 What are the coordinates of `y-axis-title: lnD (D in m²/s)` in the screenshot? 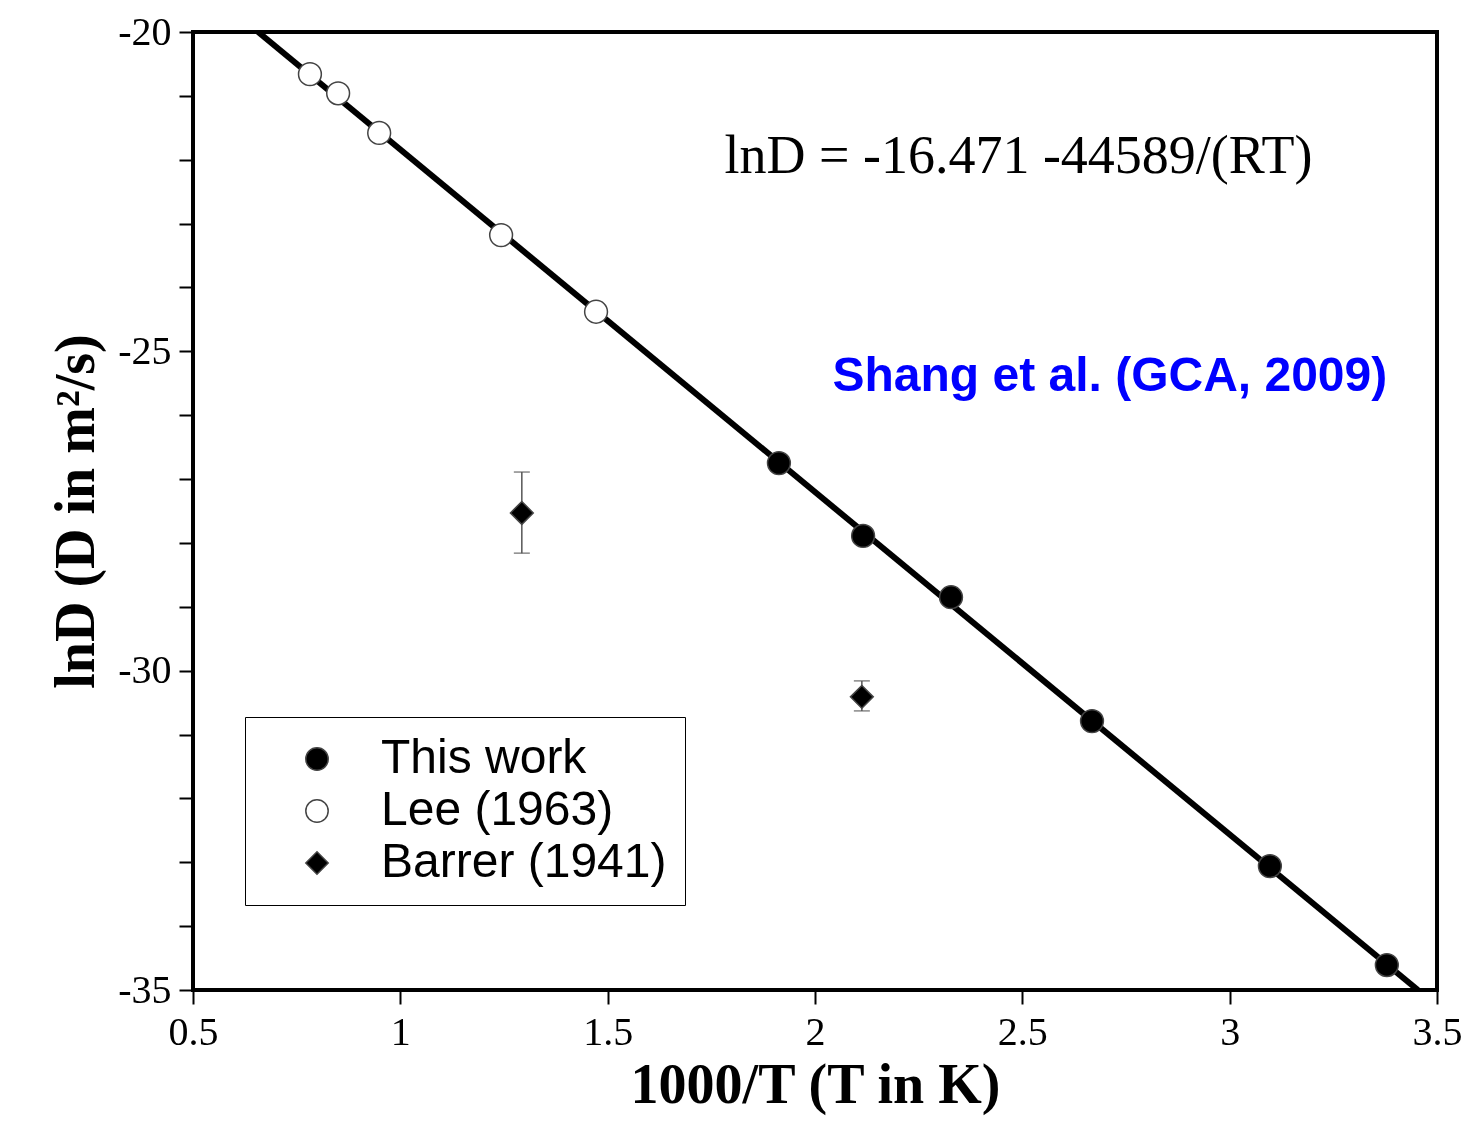 It's located at (76, 511).